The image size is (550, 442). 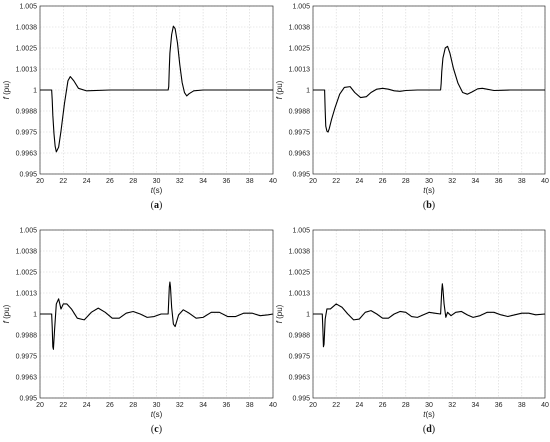 What do you see at coordinates (156, 429) in the screenshot?
I see `panel-caption: (c)` at bounding box center [156, 429].